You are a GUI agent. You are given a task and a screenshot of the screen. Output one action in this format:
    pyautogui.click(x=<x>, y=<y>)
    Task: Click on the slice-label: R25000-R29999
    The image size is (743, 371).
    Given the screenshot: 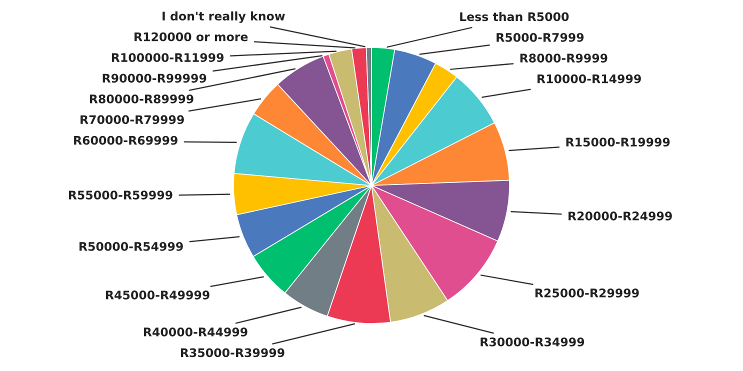 What is the action you would take?
    pyautogui.click(x=587, y=293)
    